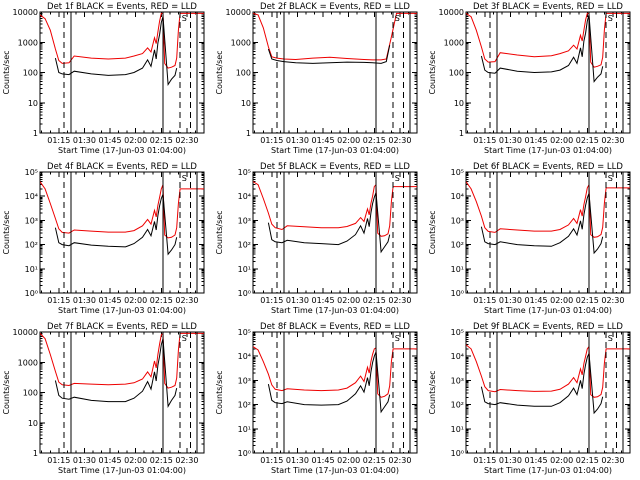 The height and width of the screenshot is (480, 640). Describe the element at coordinates (335, 327) in the screenshot. I see `chart-title: Det 8f BLACK = Events, RED = LLD` at that location.